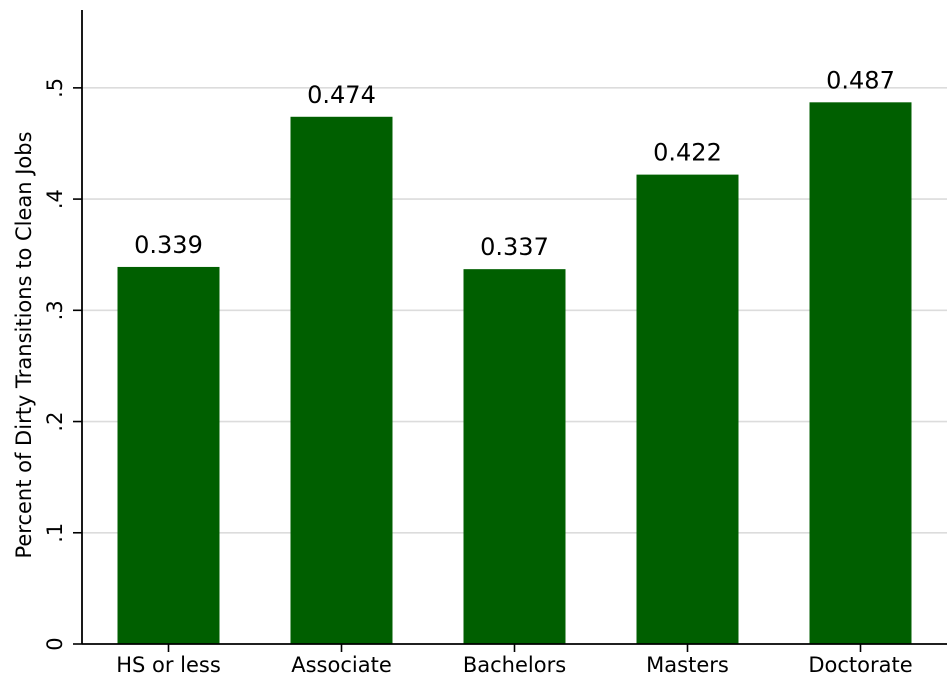  I want to click on x-tick-label: Masters, so click(687, 665).